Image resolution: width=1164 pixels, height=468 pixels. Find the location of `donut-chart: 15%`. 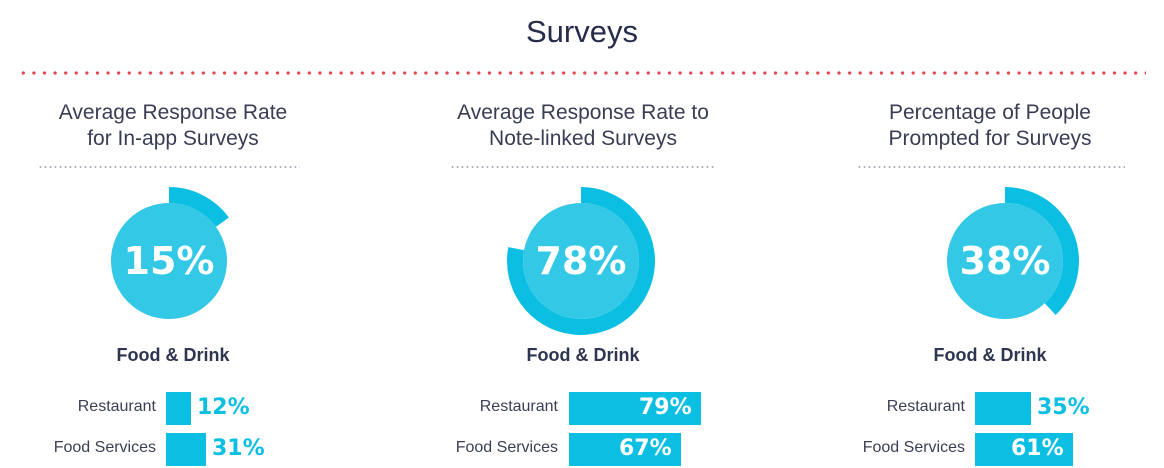

donut-chart: 15% is located at coordinates (169, 261).